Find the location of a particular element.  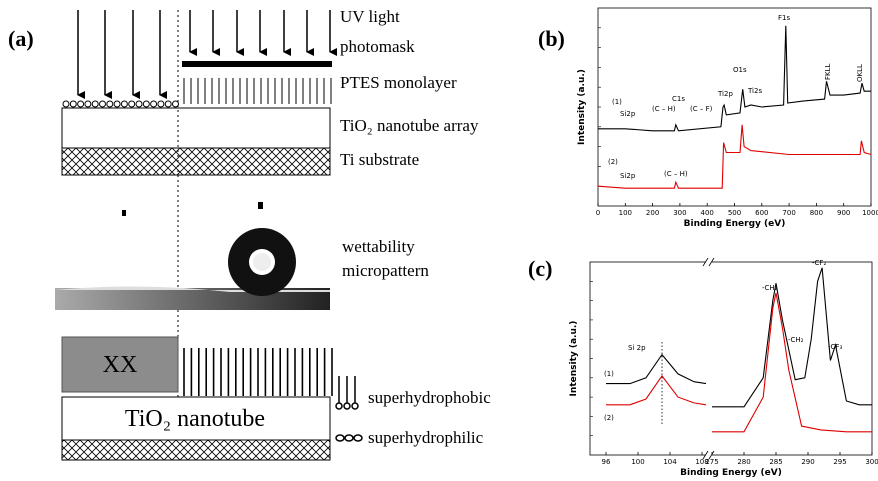

monolayer is located at coordinates (197, 93).